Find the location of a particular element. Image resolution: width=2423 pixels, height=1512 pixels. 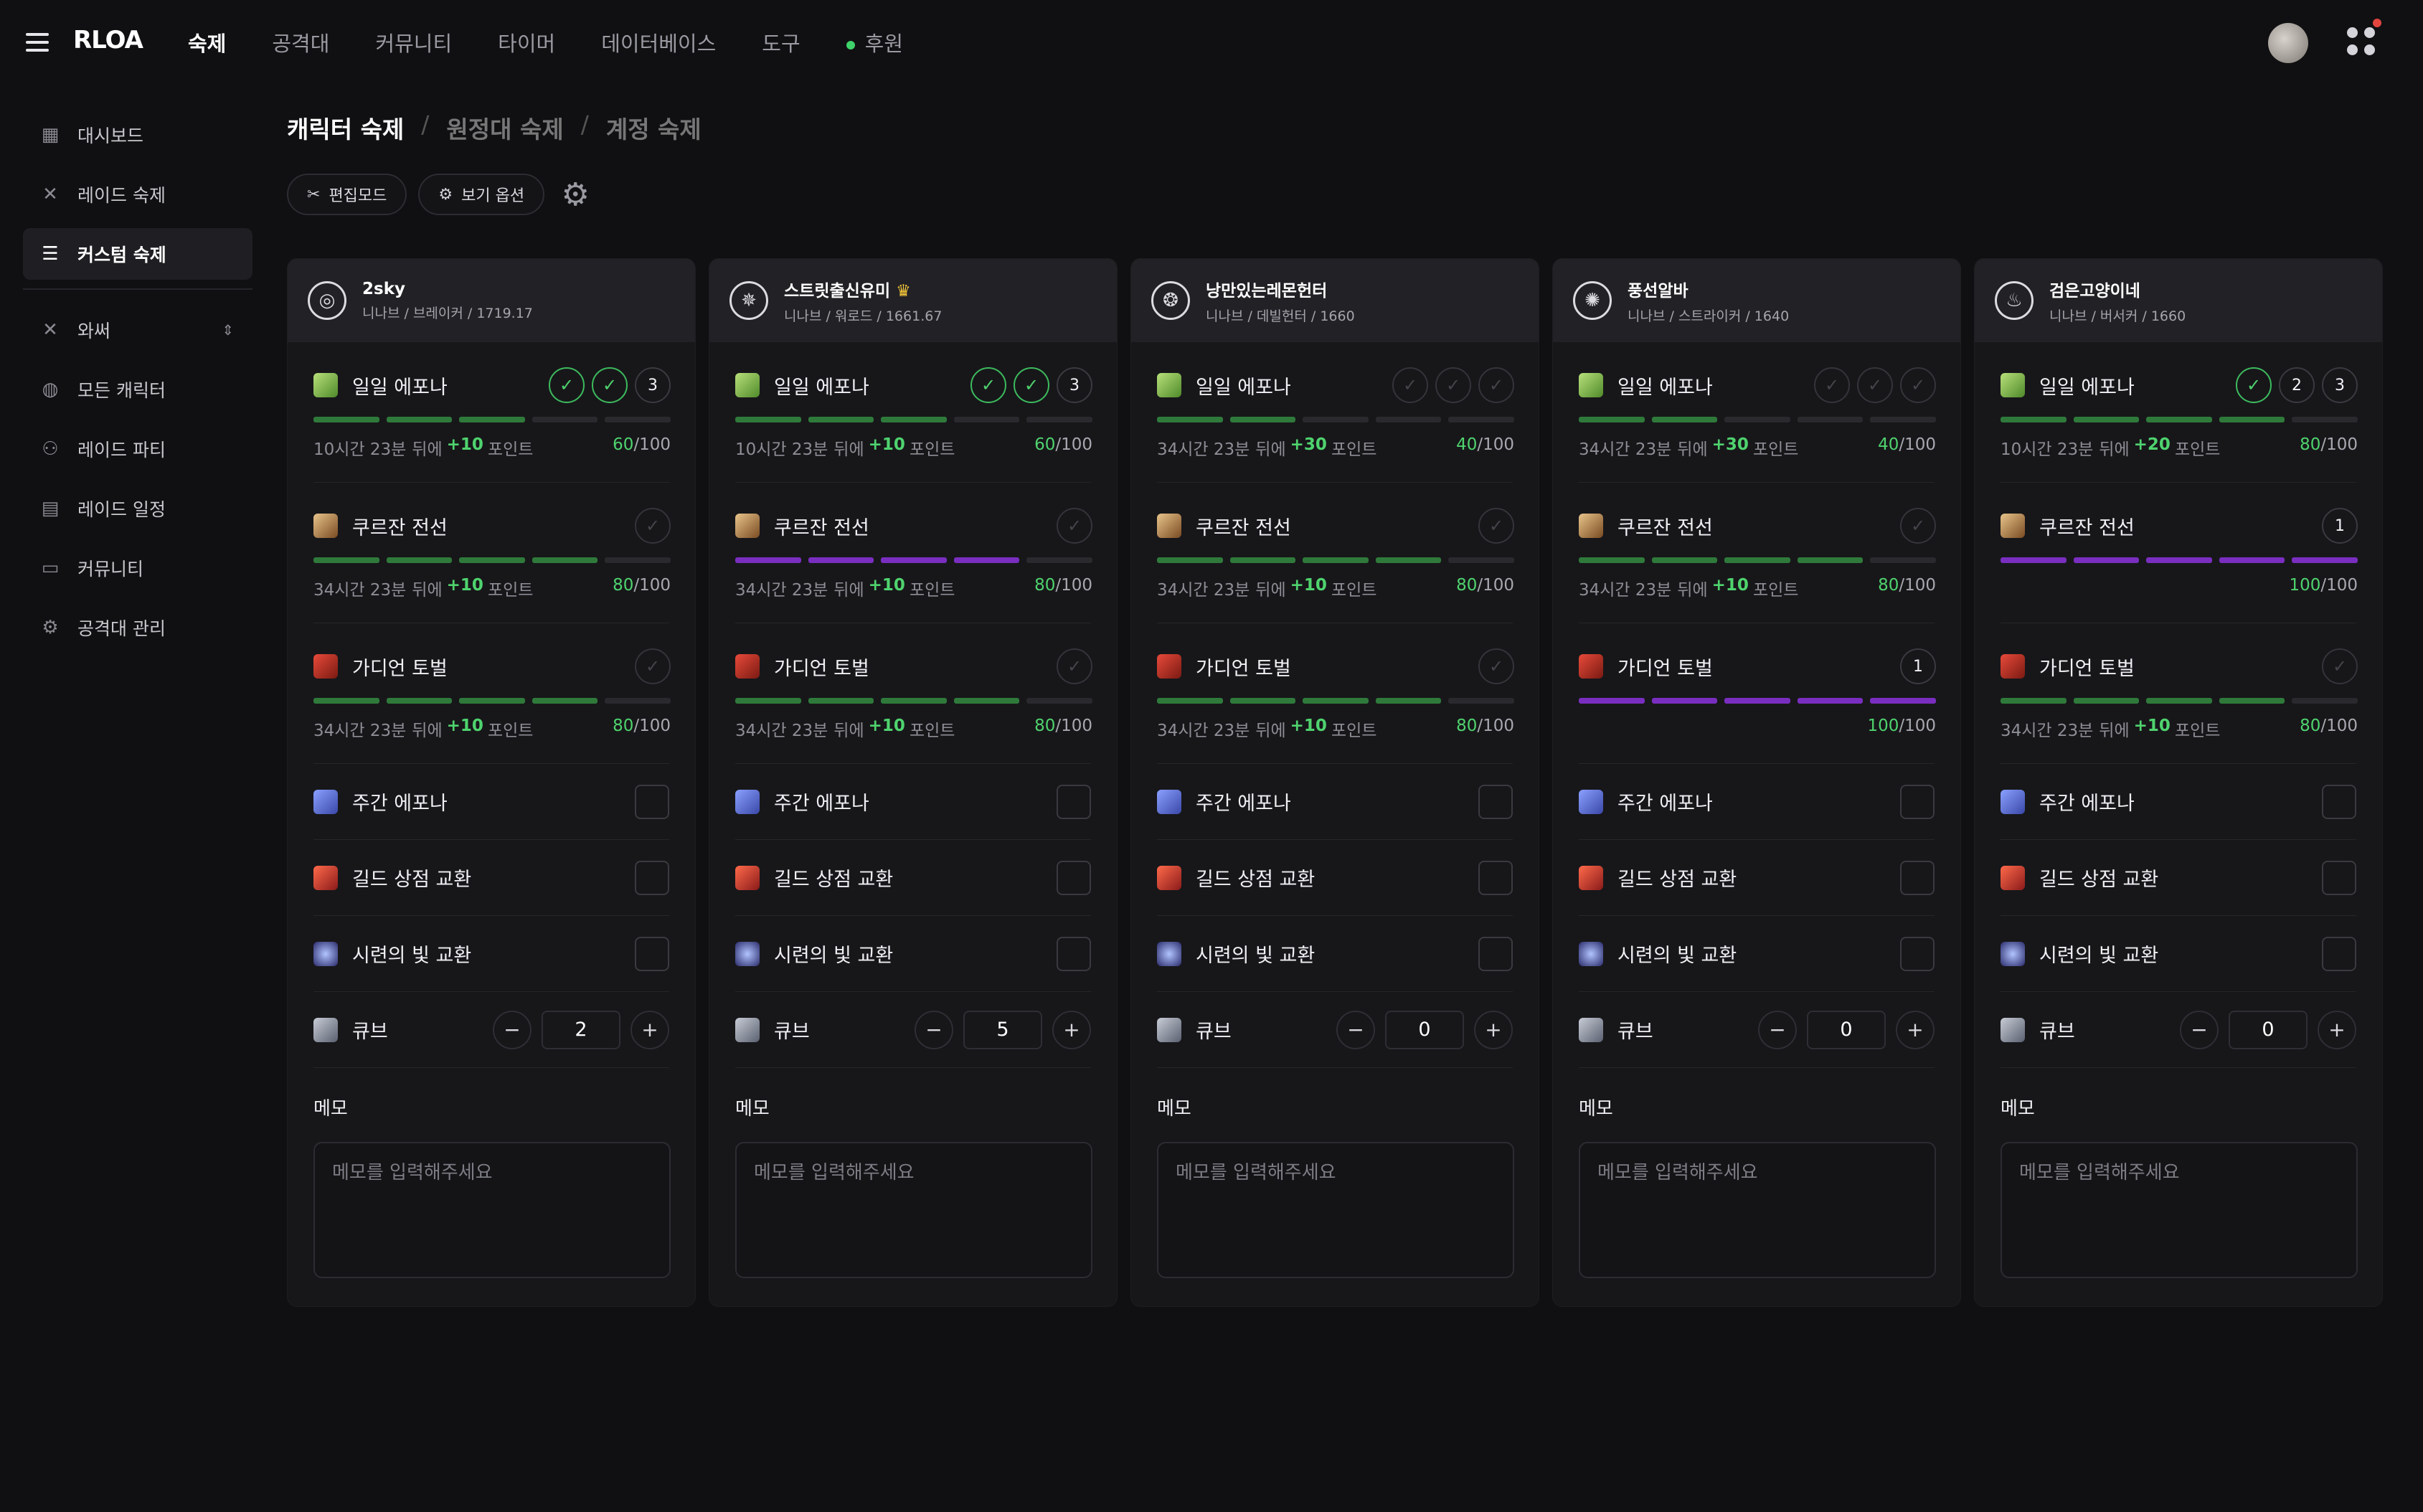

server-selector: ✕ 와써 ⇕ is located at coordinates (137, 330).